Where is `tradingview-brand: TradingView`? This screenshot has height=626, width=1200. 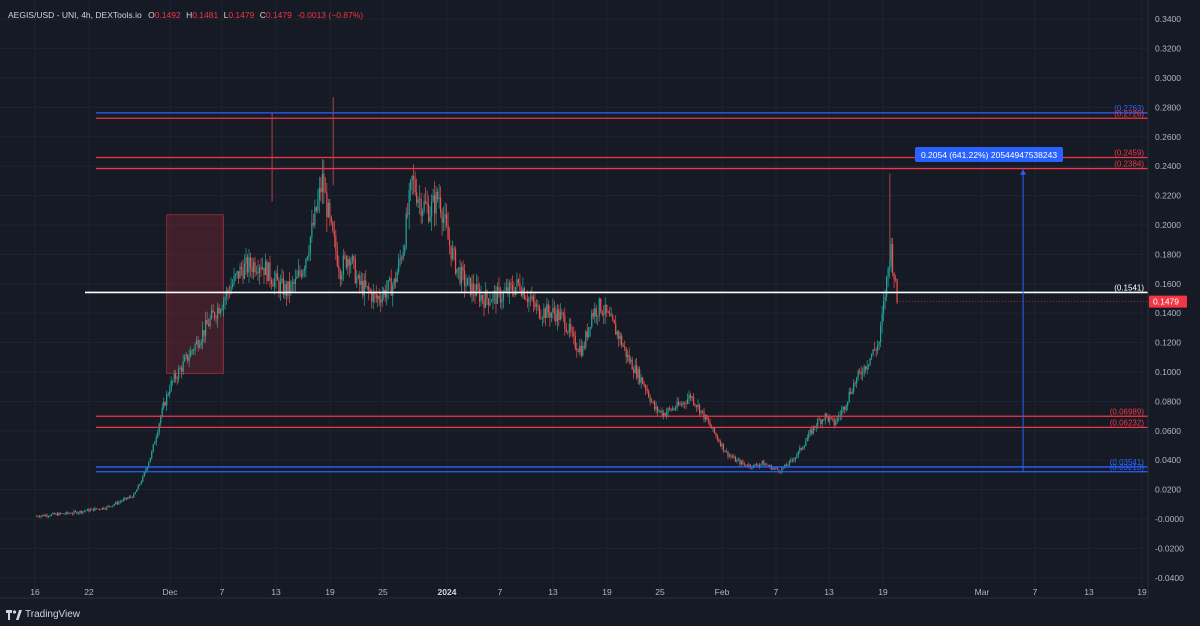
tradingview-brand: TradingView is located at coordinates (43, 614).